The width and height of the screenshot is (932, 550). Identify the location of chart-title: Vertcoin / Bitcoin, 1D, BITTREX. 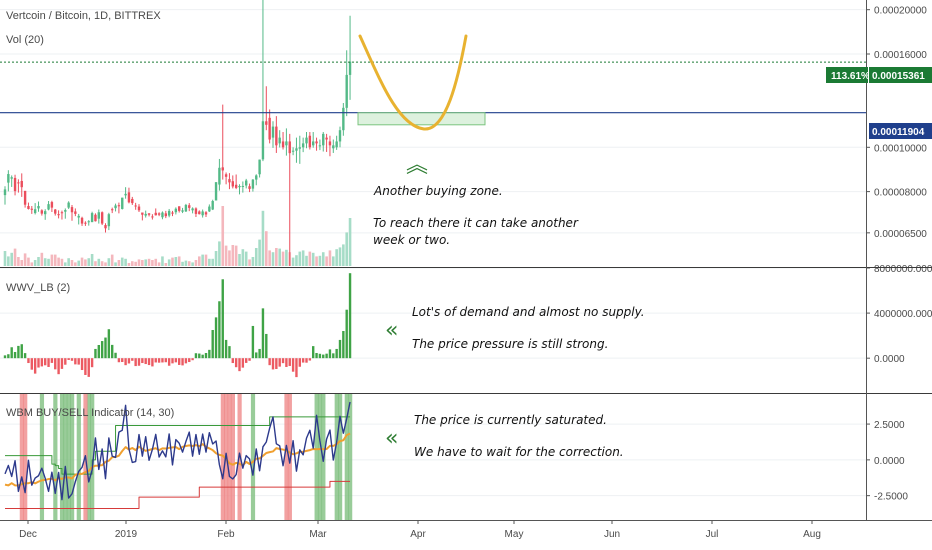
(83, 16).